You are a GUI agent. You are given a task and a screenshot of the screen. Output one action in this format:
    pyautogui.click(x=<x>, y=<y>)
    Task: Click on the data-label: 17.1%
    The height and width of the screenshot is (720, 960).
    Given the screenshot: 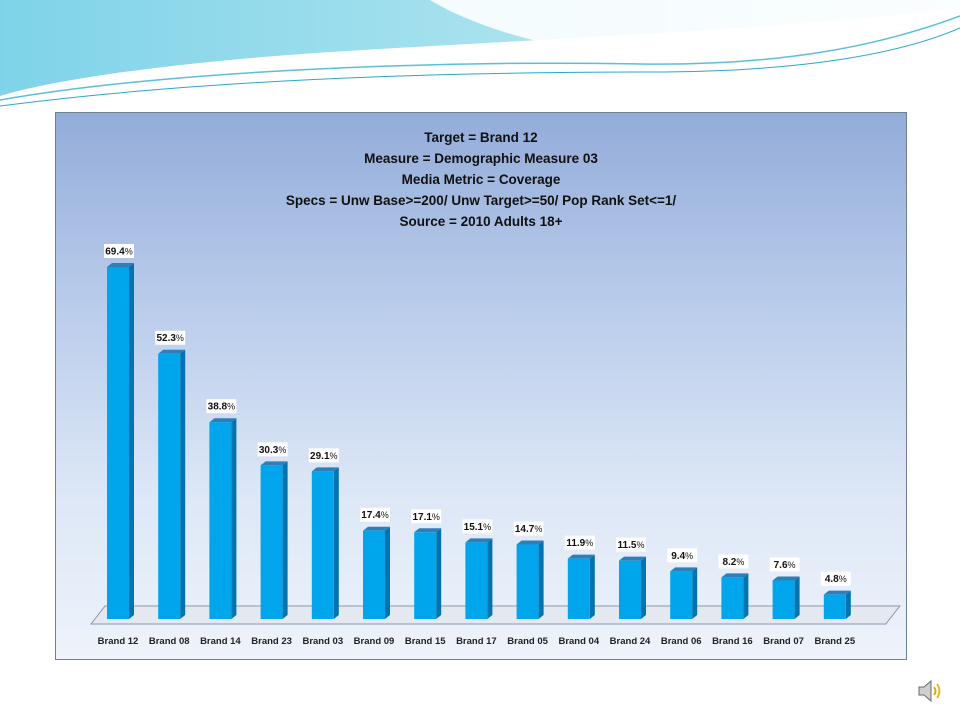 What is the action you would take?
    pyautogui.click(x=425, y=517)
    